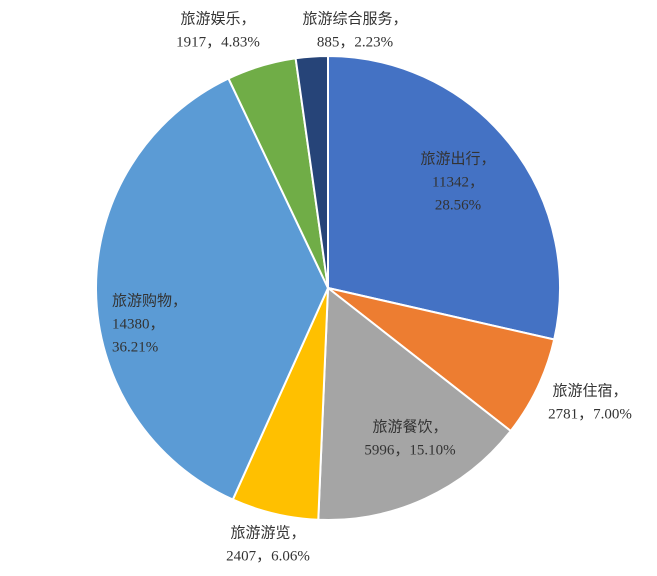 The image size is (657, 576). Describe the element at coordinates (218, 42) in the screenshot. I see `slice-value-label: 1917，4.83%` at that location.